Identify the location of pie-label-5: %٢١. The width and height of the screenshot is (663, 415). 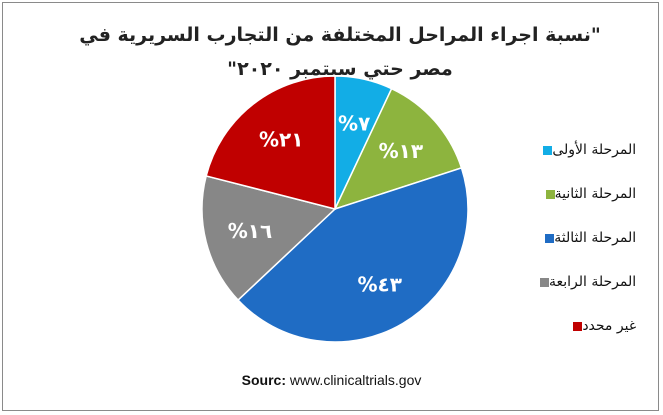
(281, 140).